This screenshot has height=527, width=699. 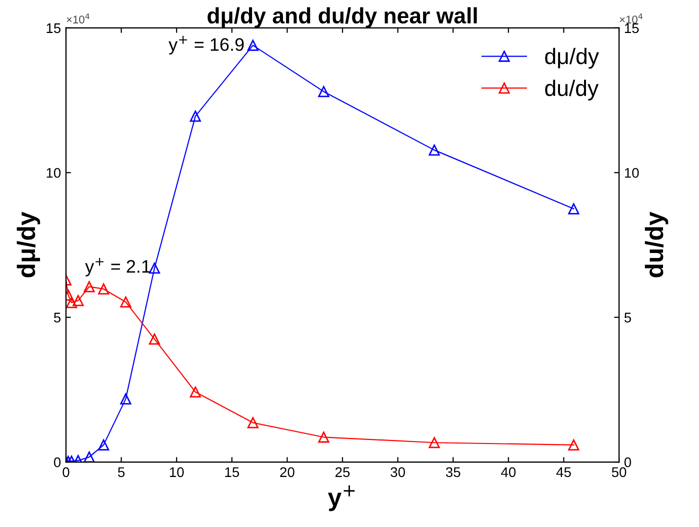 What do you see at coordinates (631, 28) in the screenshot?
I see `y2-tick-label: 15` at bounding box center [631, 28].